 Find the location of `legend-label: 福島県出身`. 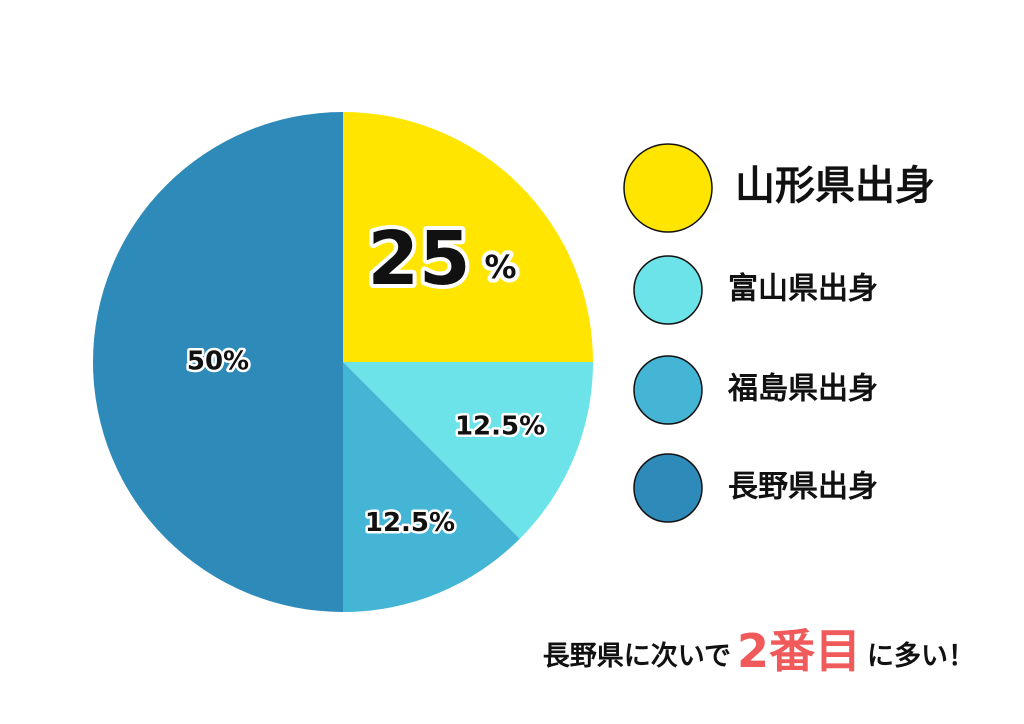

legend-label: 福島県出身 is located at coordinates (802, 389).